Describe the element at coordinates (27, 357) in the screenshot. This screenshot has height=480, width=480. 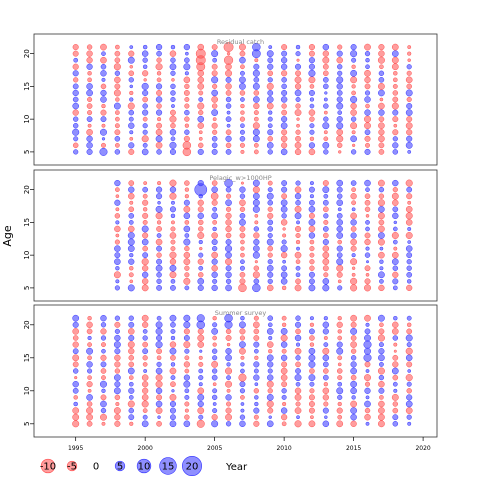
I see `y-tick-label: 15` at that location.